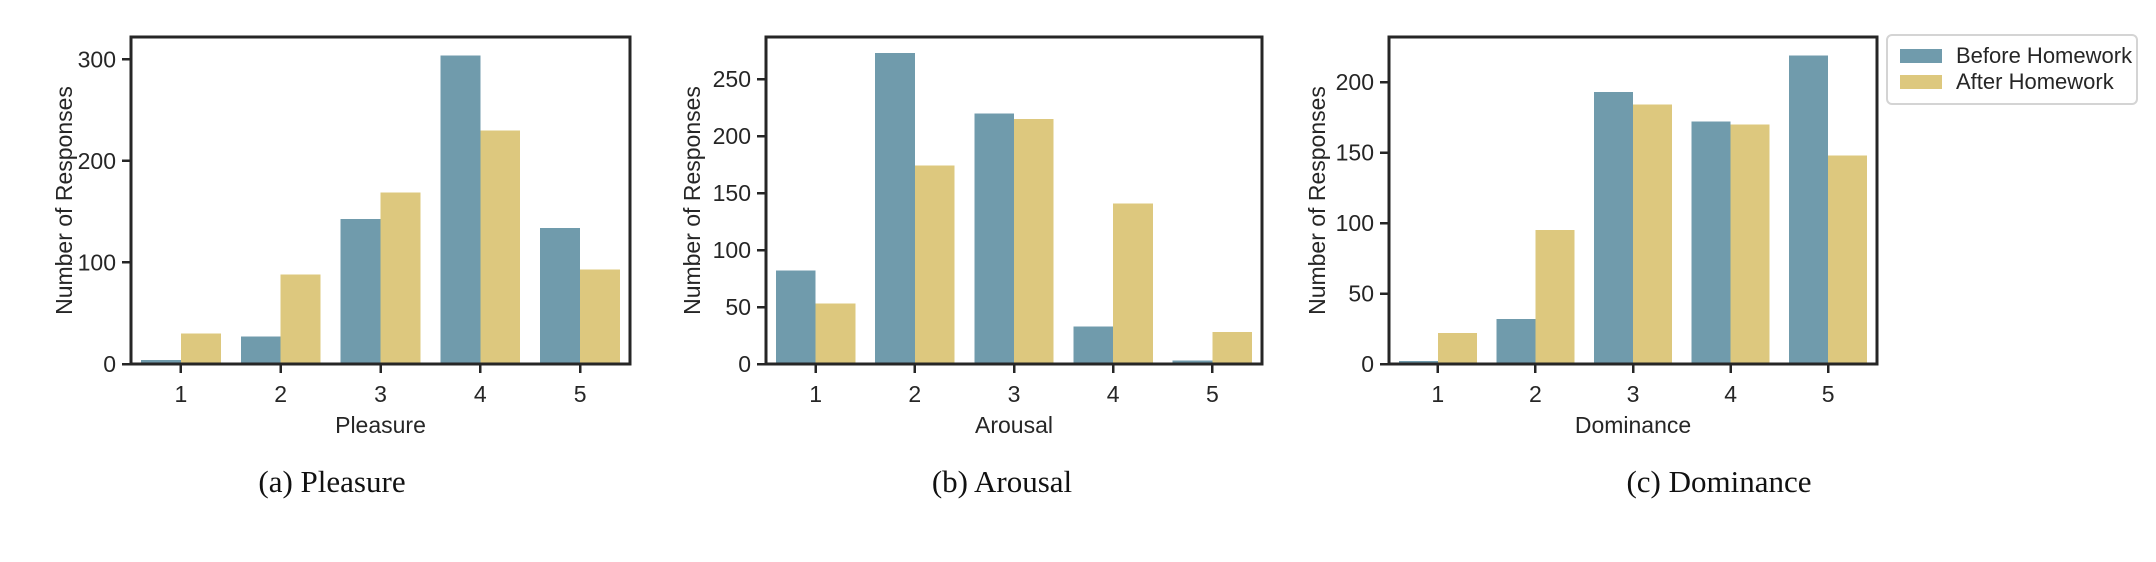 The image size is (2156, 562). Describe the element at coordinates (380, 425) in the screenshot. I see `x-axis-label: Pleasure` at that location.